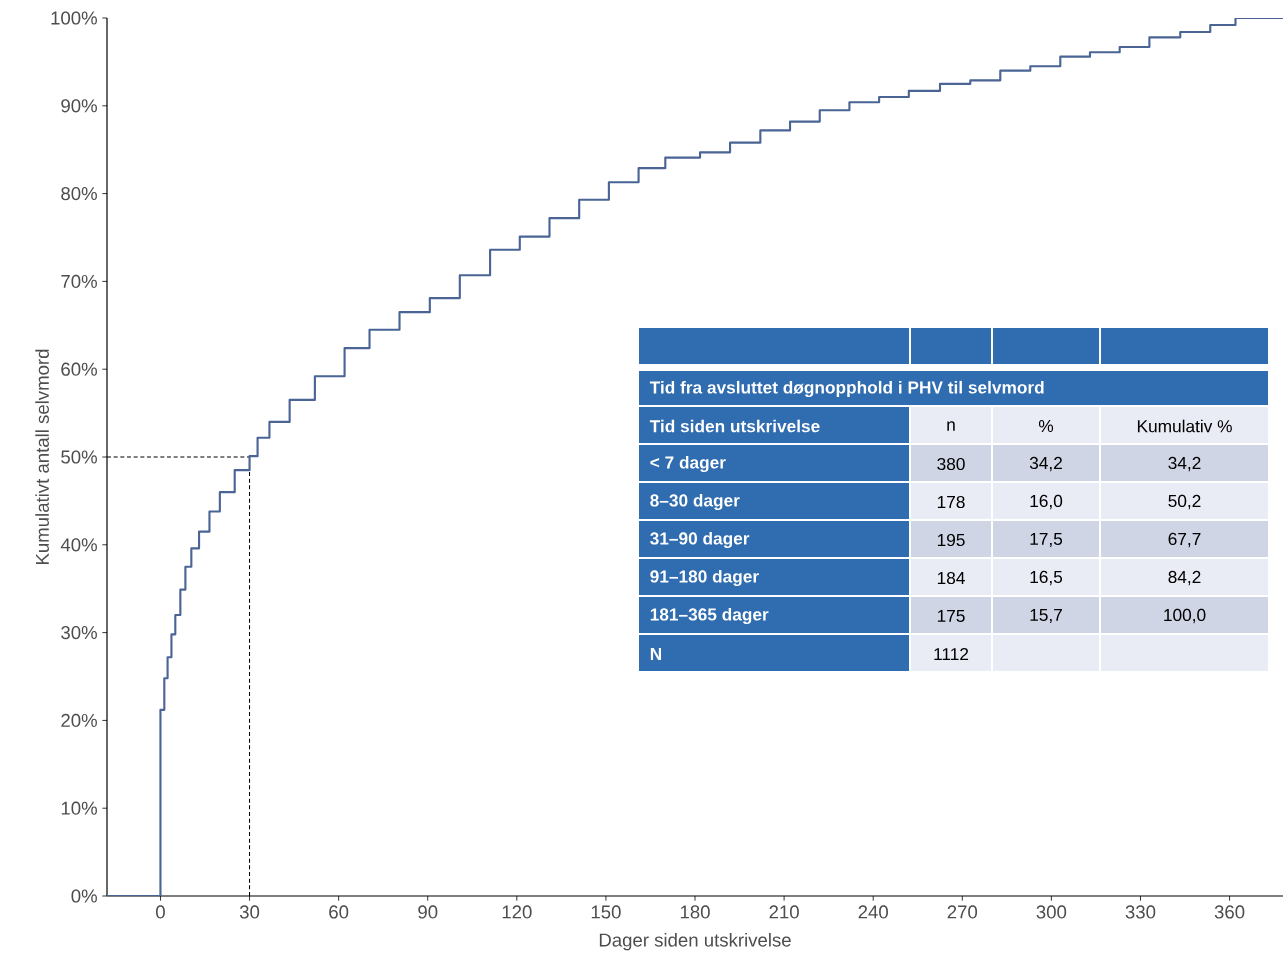  I want to click on x-tick-label: 0, so click(160, 912).